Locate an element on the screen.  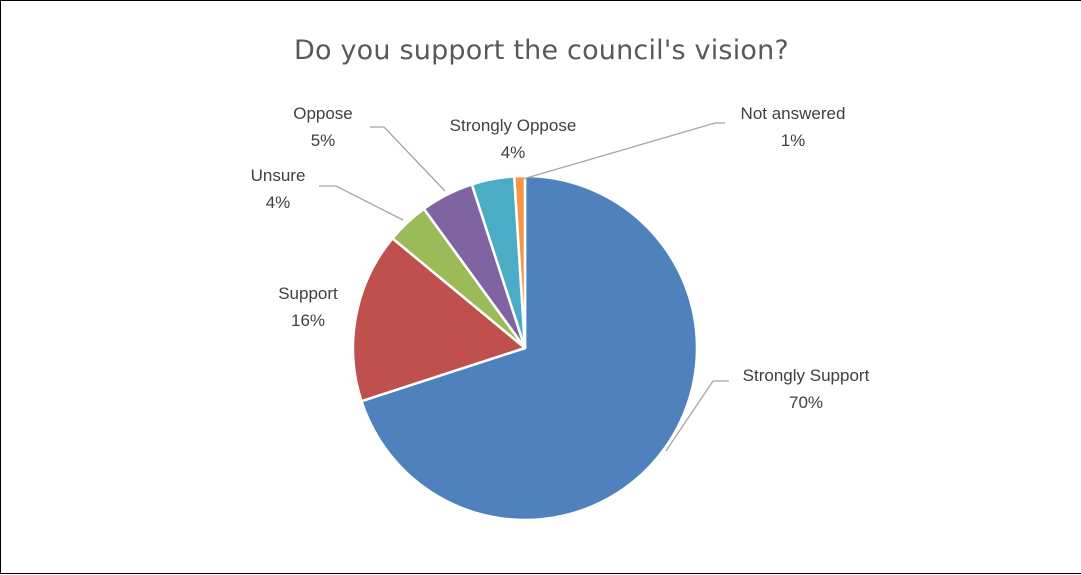
slice-category-label: Unsure is located at coordinates (278, 175).